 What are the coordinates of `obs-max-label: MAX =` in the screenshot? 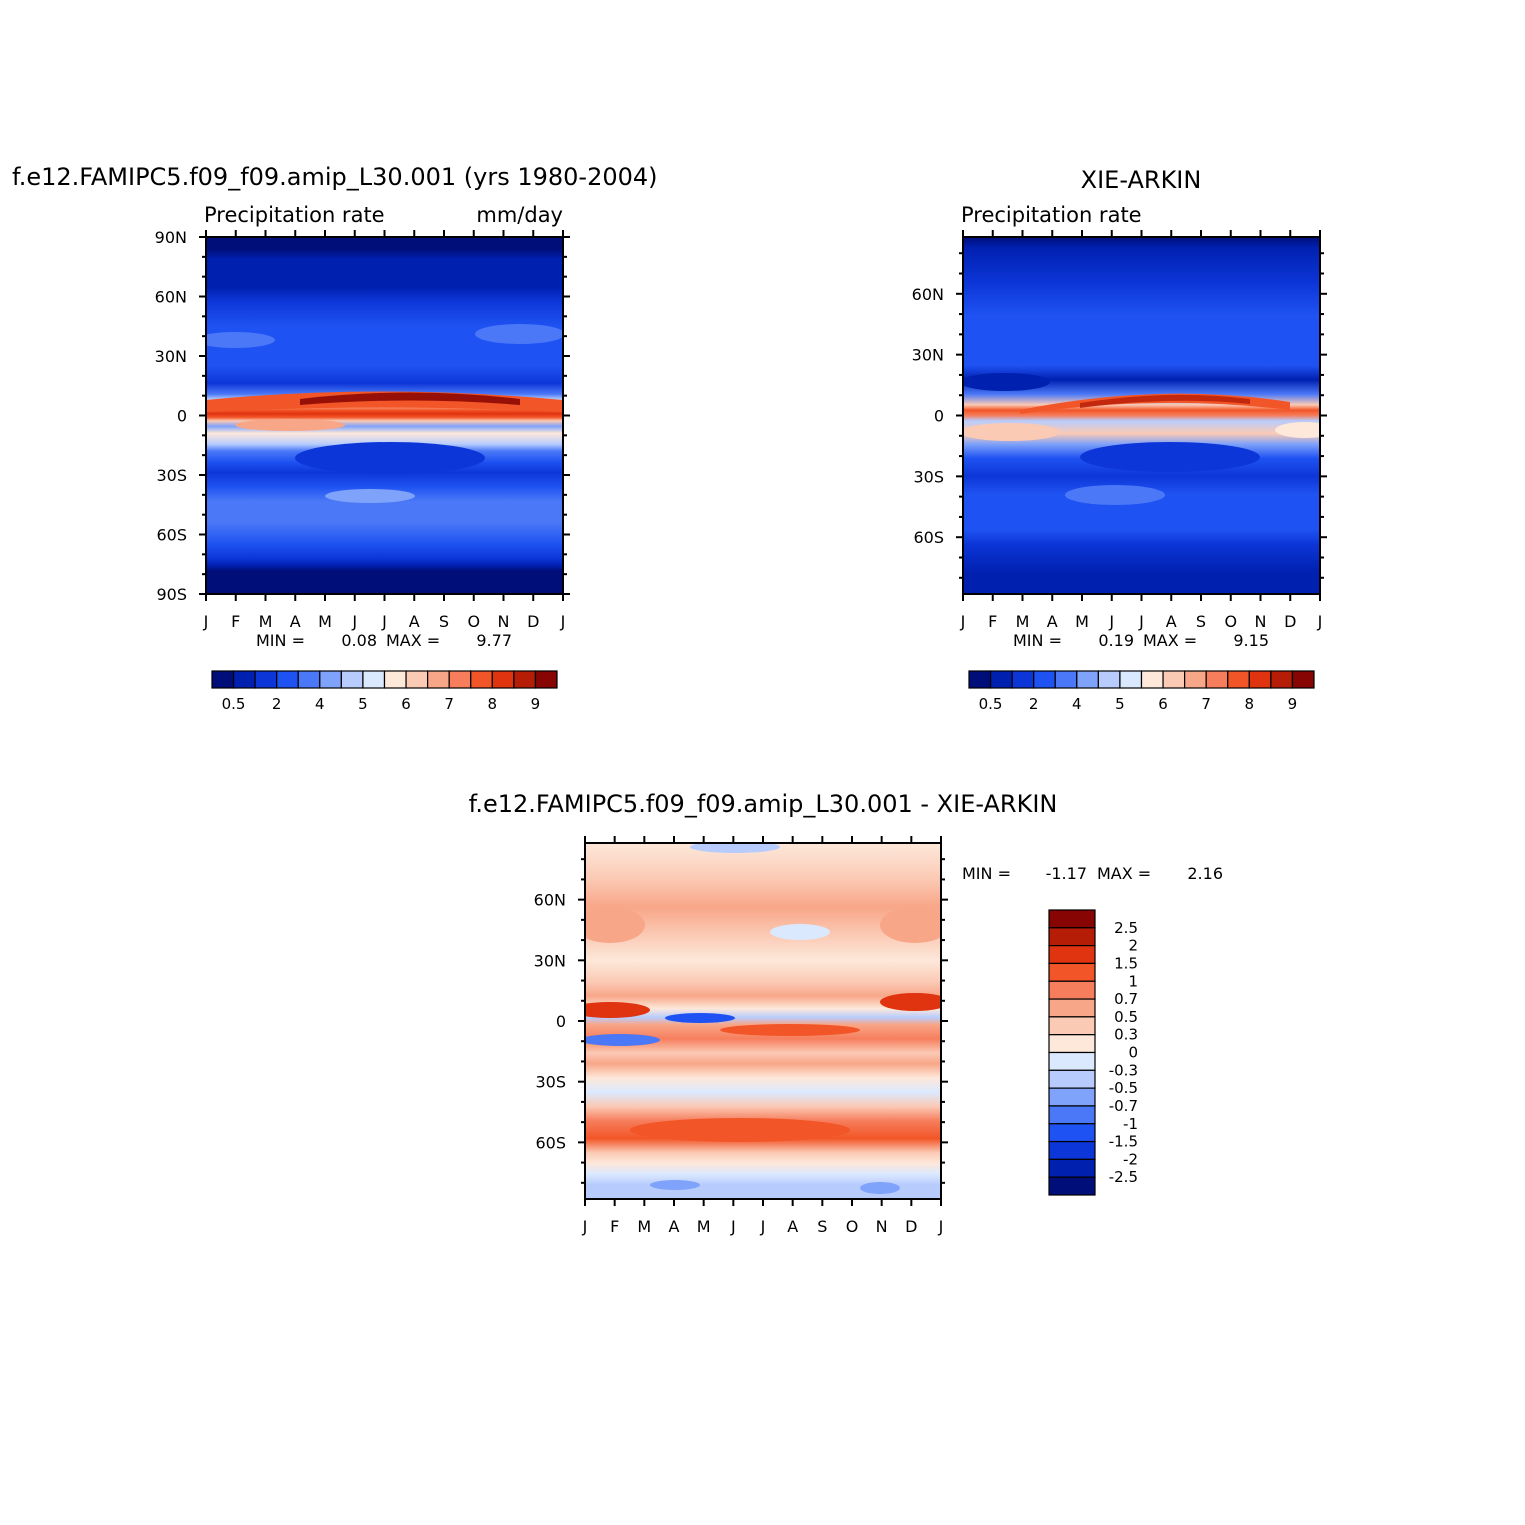 It's located at (1170, 640).